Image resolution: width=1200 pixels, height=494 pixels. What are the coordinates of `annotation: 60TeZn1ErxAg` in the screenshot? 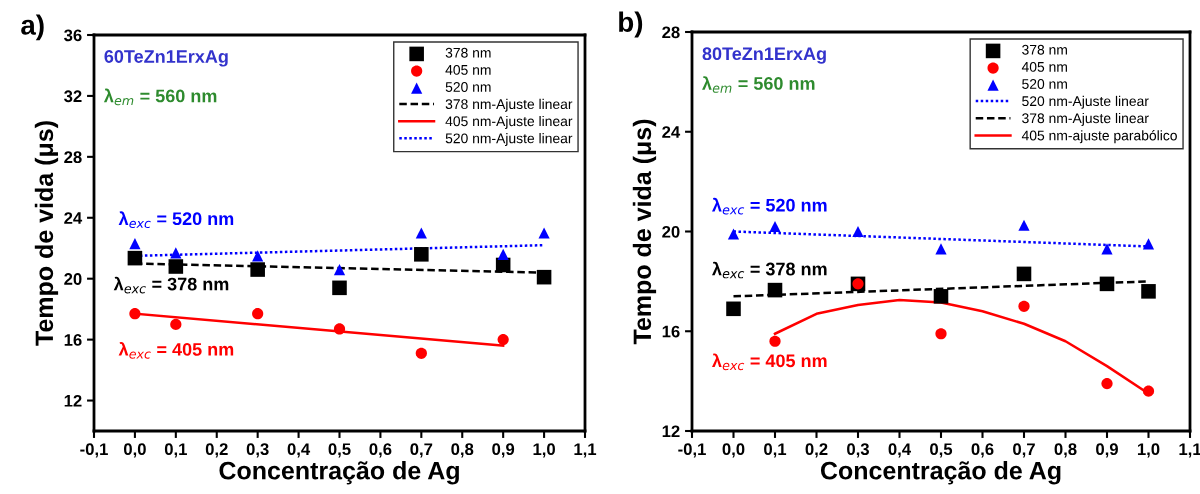 It's located at (166, 58).